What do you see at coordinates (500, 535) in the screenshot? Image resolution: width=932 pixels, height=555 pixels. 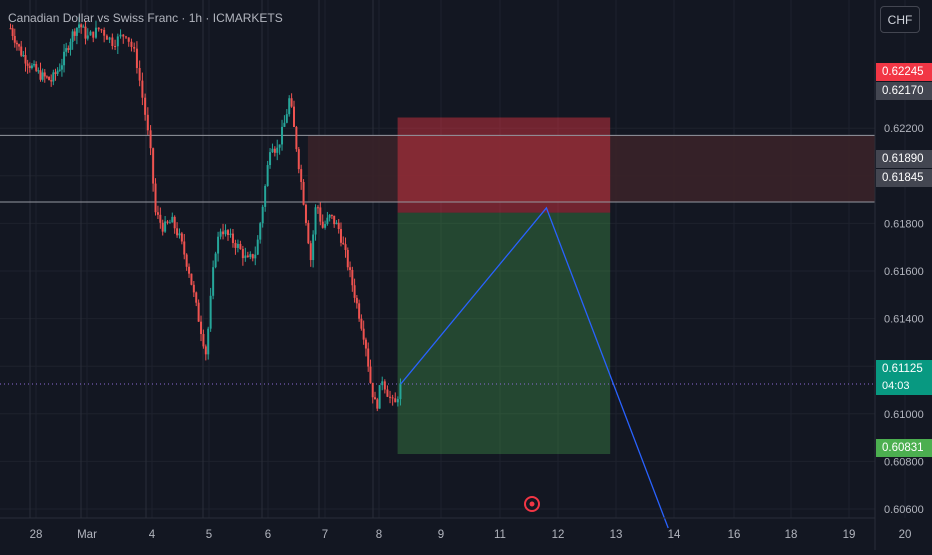 I see `x-tick-label: 11` at bounding box center [500, 535].